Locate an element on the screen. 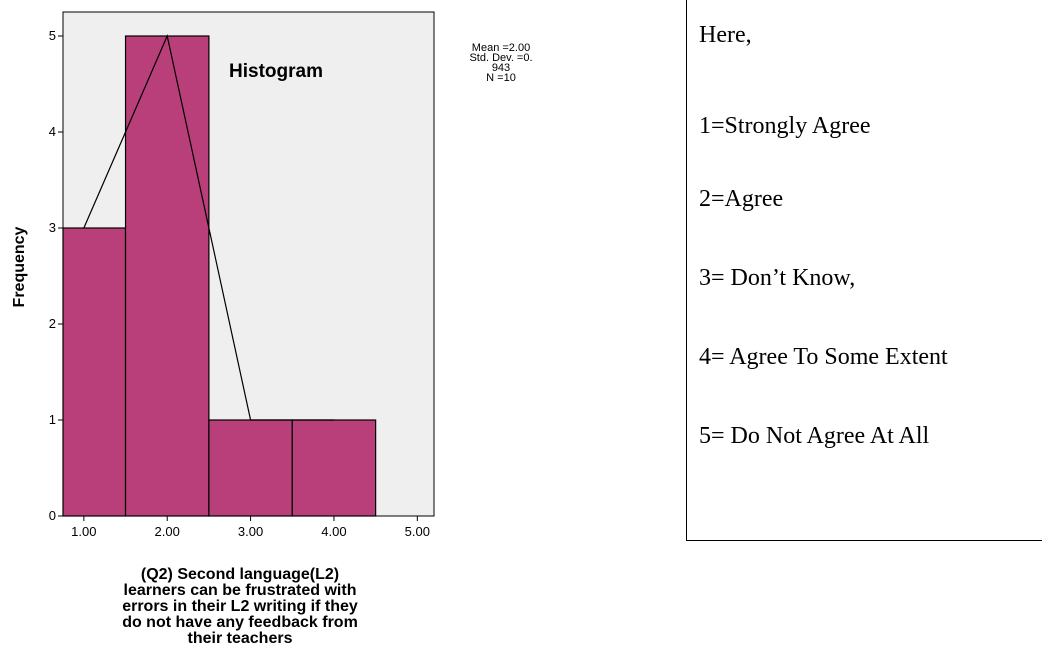 This screenshot has height=653, width=1042. x-tick-label: 5.00 is located at coordinates (417, 531).